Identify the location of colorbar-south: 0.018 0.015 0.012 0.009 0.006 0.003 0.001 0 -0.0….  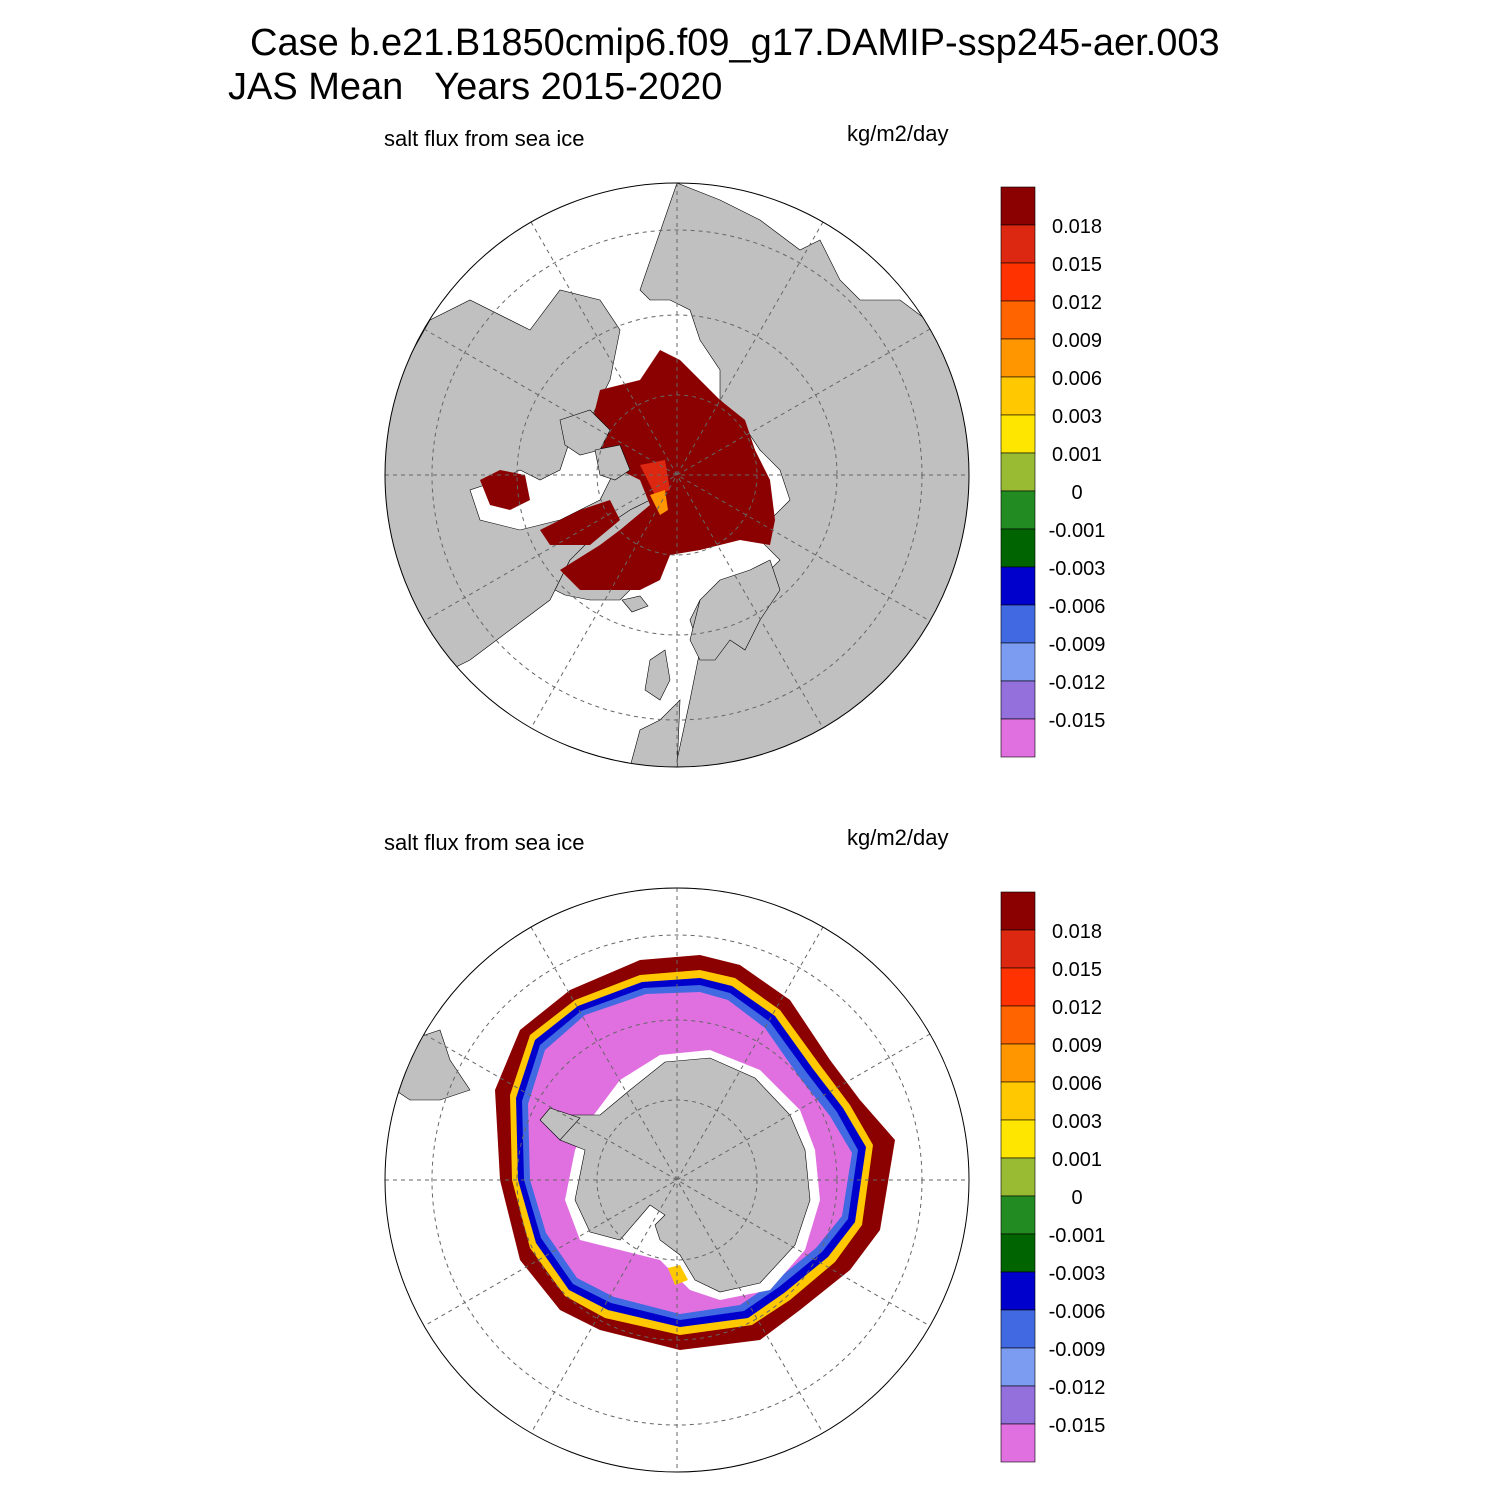
(1053, 1177).